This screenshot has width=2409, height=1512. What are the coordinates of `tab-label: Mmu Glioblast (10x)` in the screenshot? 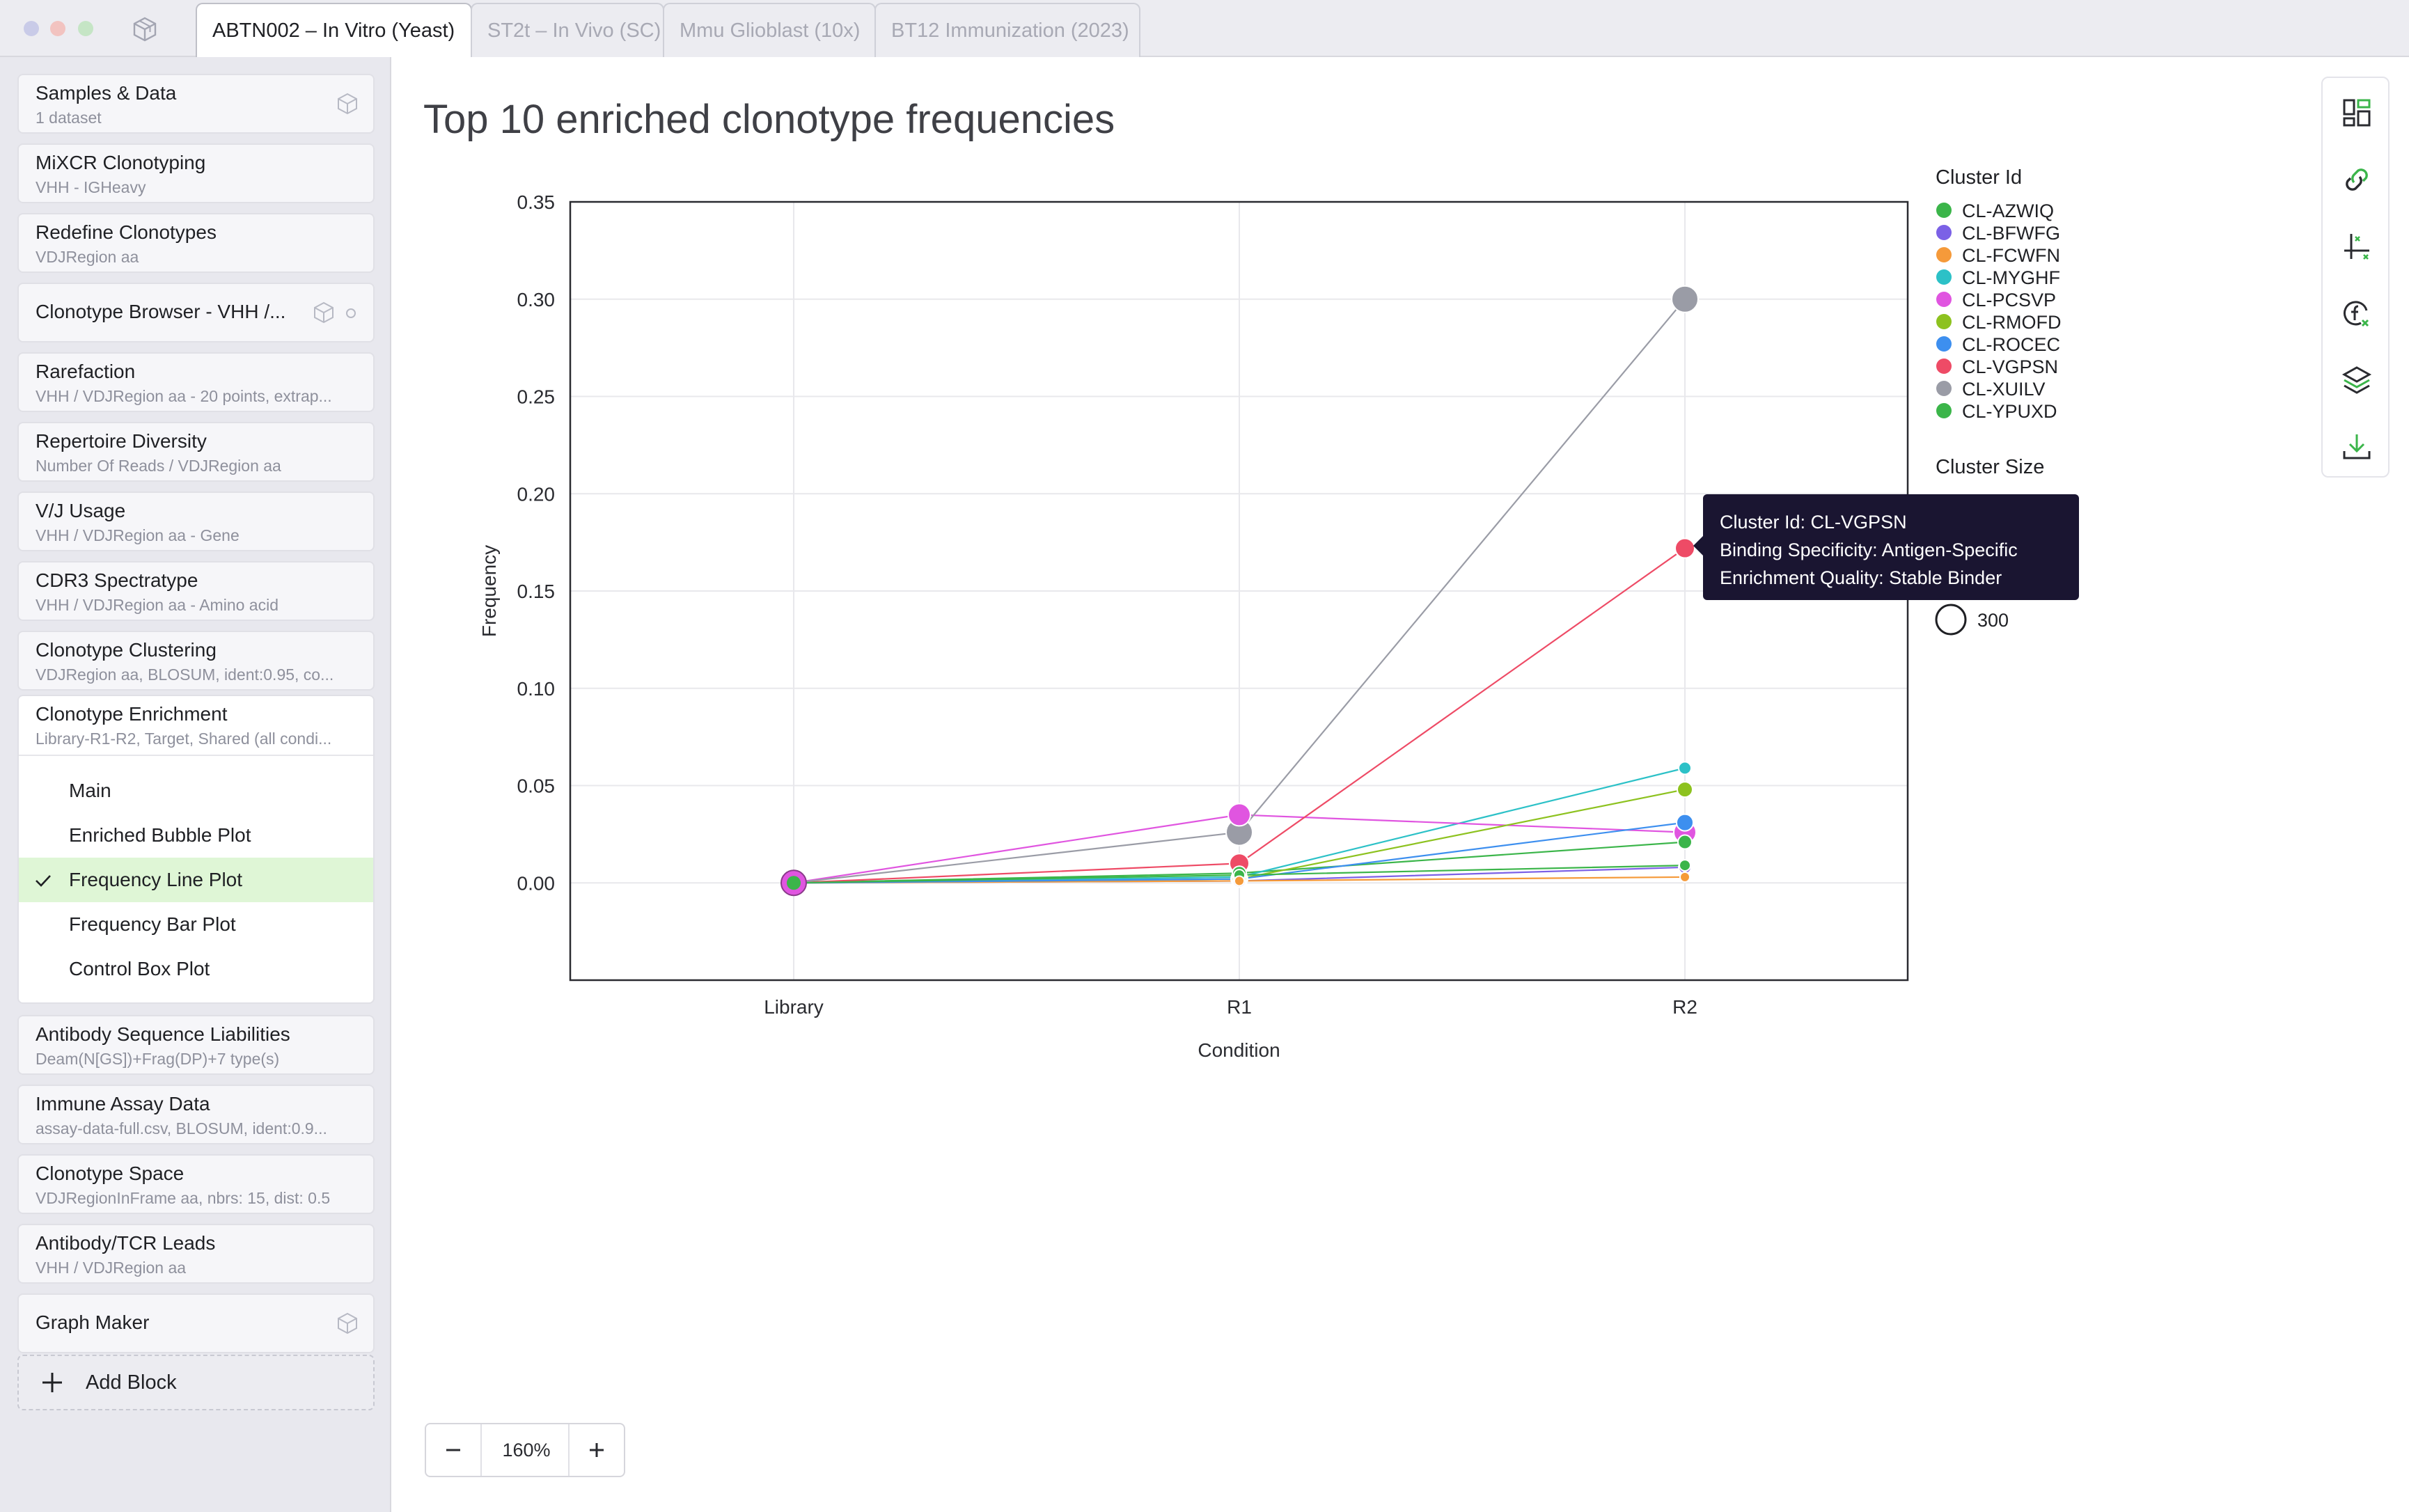 It's located at (770, 30).